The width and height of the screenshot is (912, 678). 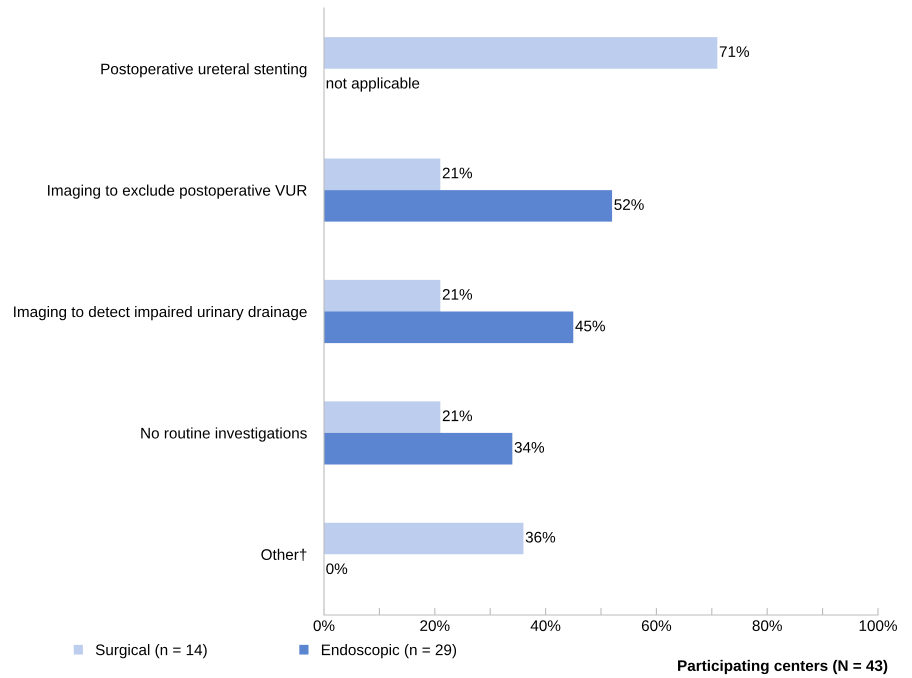 What do you see at coordinates (203, 70) in the screenshot?
I see `y-tick-label: Postoperative ureteral stenting` at bounding box center [203, 70].